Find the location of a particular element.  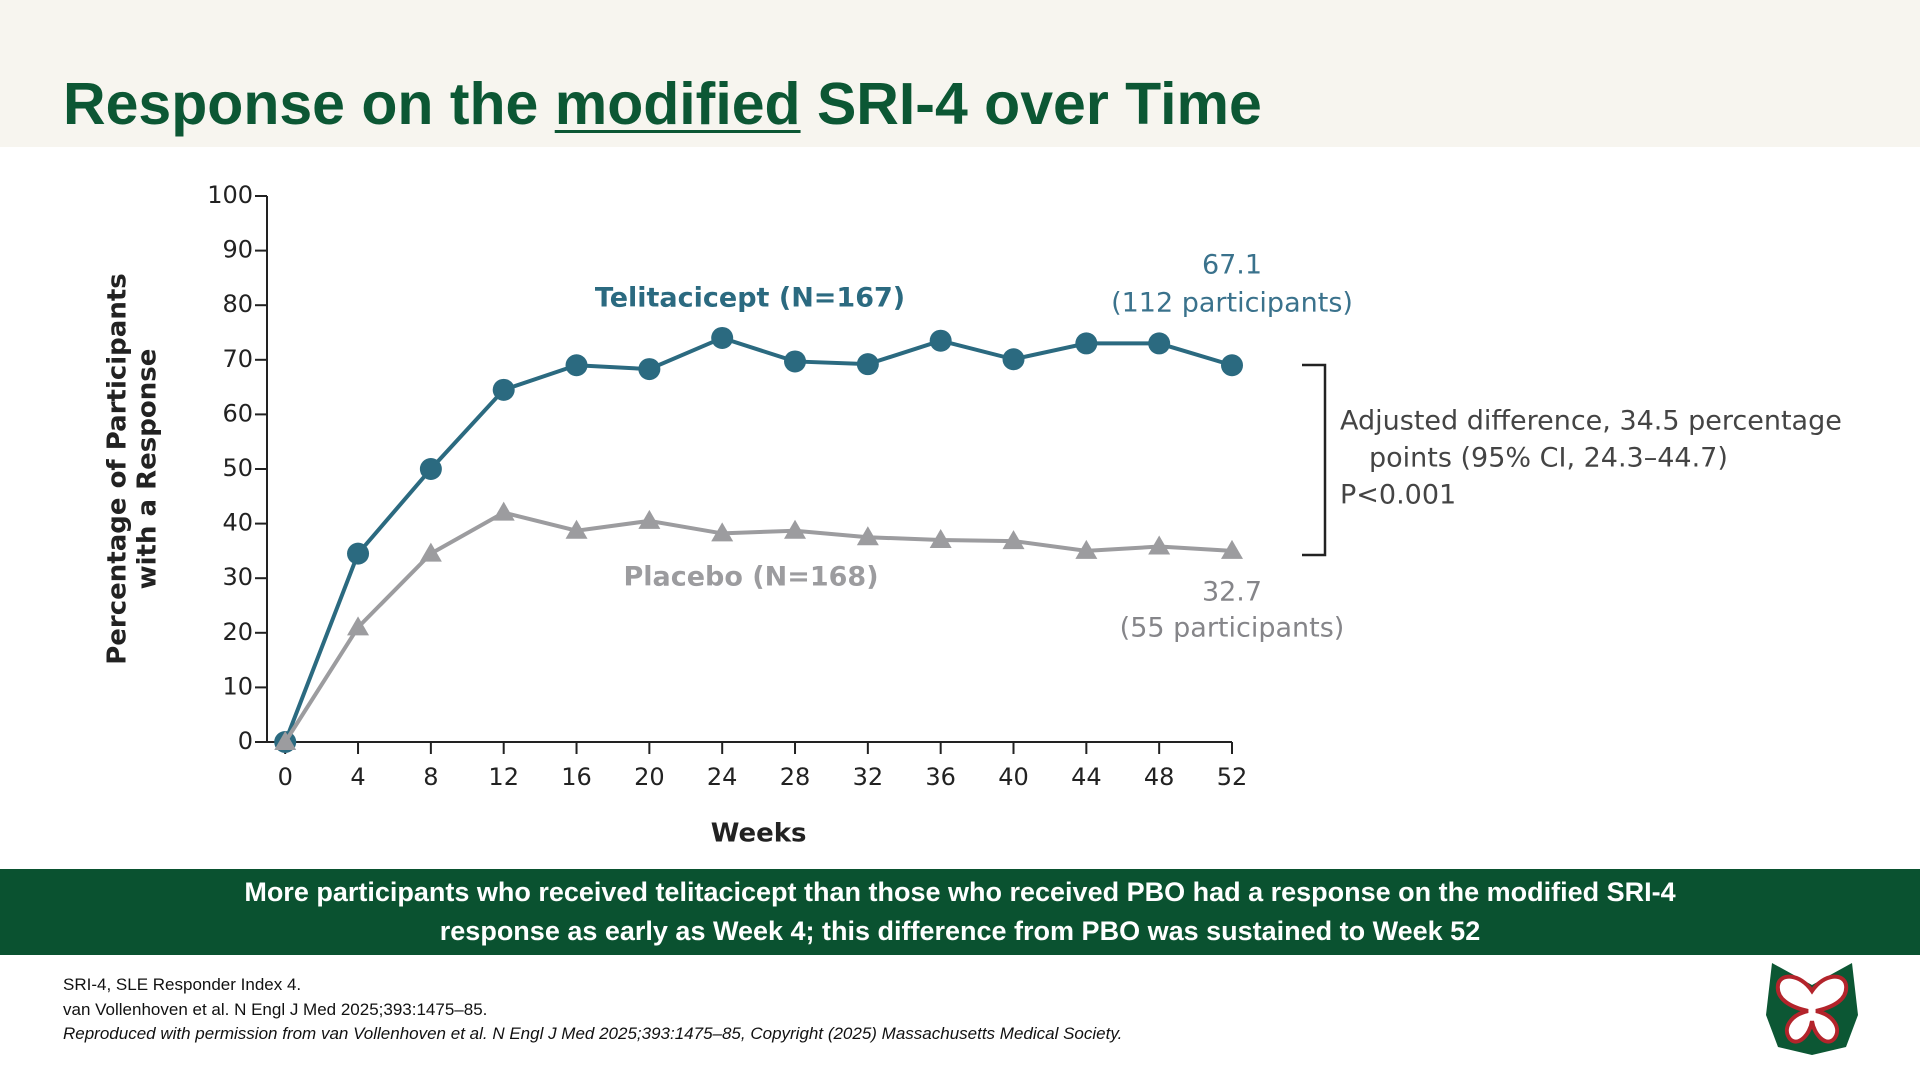

annotation: P<0.001 is located at coordinates (1398, 495).